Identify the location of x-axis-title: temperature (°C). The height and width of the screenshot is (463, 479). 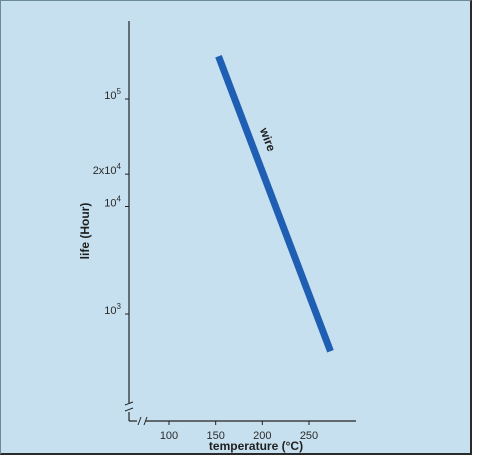
(256, 446).